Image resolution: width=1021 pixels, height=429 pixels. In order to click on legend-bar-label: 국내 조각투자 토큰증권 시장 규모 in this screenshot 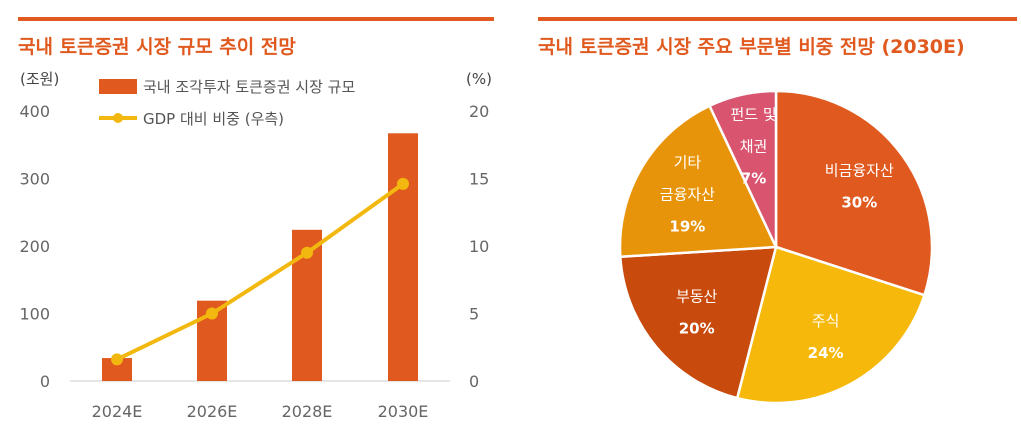, I will do `click(249, 87)`.